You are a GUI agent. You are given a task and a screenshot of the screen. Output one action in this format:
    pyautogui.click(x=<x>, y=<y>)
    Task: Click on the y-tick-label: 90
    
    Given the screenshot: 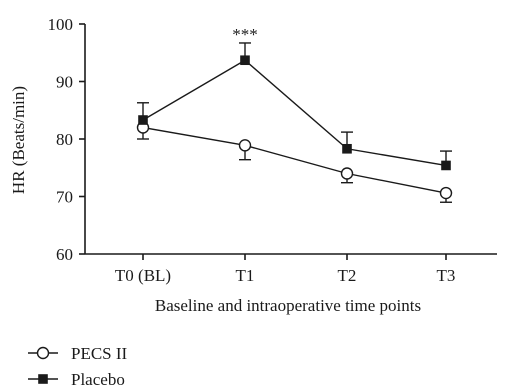 What is the action you would take?
    pyautogui.click(x=64, y=82)
    